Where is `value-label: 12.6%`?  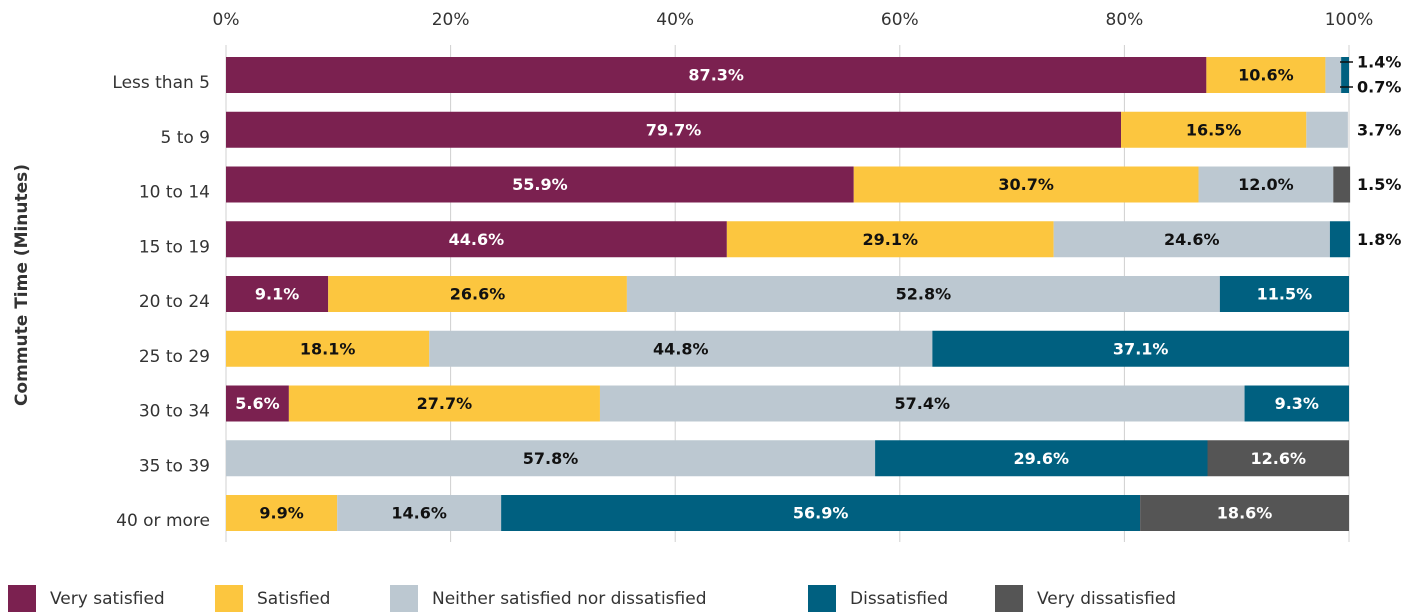 value-label: 12.6% is located at coordinates (1278, 458).